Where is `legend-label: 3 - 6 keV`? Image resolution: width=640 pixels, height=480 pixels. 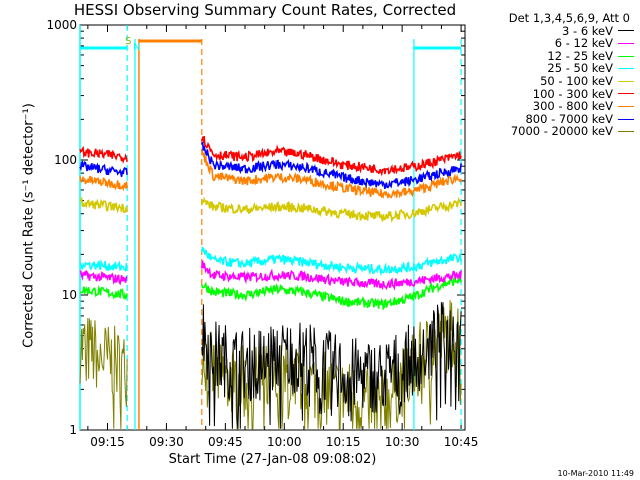 legend-label: 3 - 6 keV is located at coordinates (587, 30).